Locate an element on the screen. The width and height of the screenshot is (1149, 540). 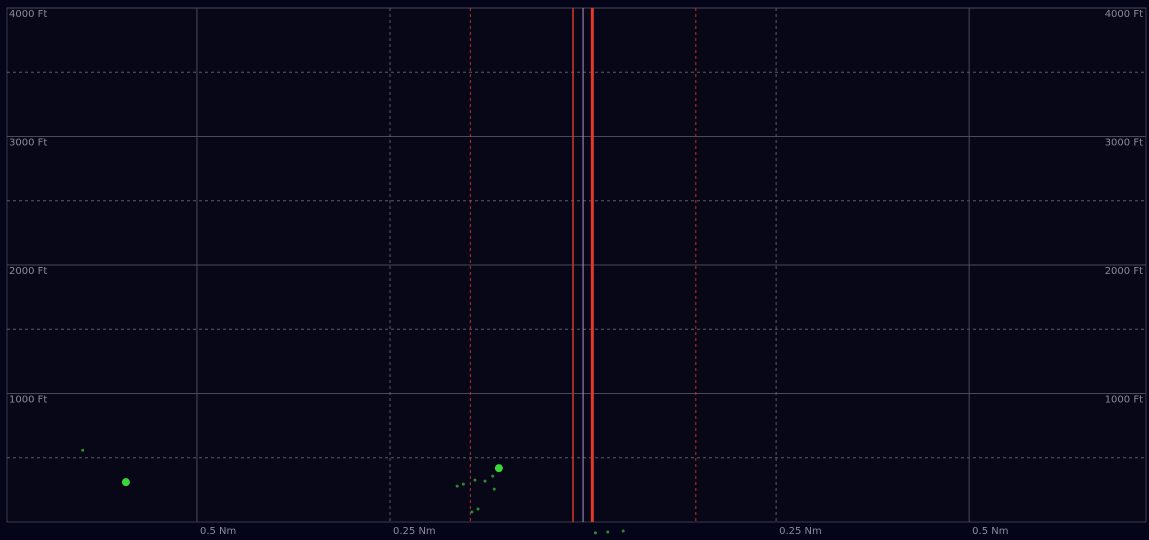
y-tick-label-right: 2000 Ft is located at coordinates (1124, 271).